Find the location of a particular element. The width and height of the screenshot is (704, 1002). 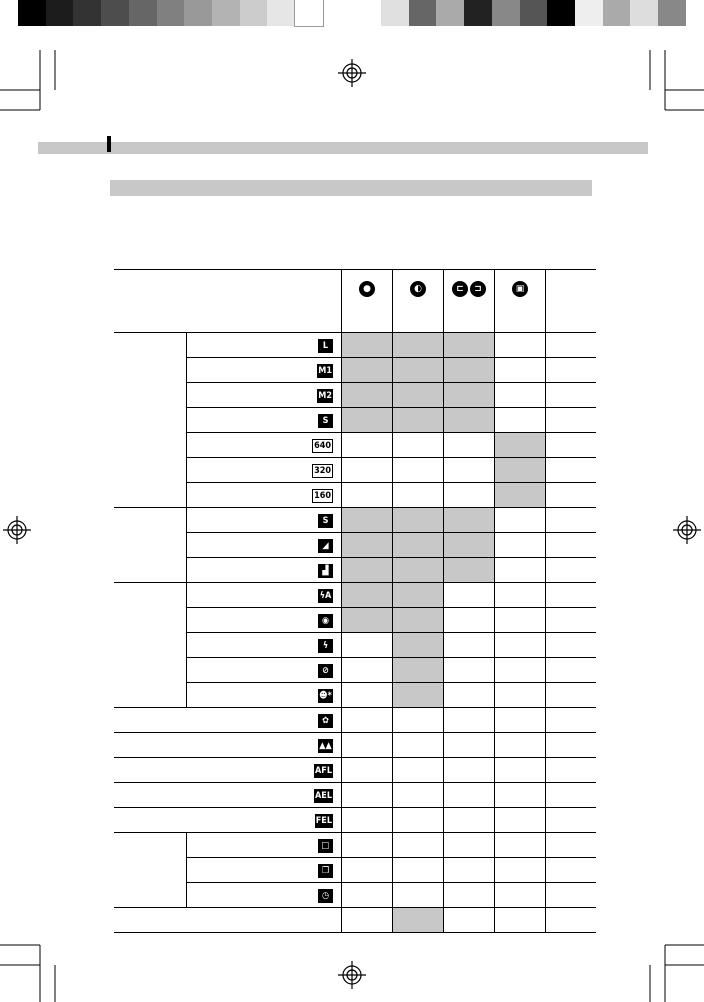

mode-column-header: ◐ is located at coordinates (418, 301).